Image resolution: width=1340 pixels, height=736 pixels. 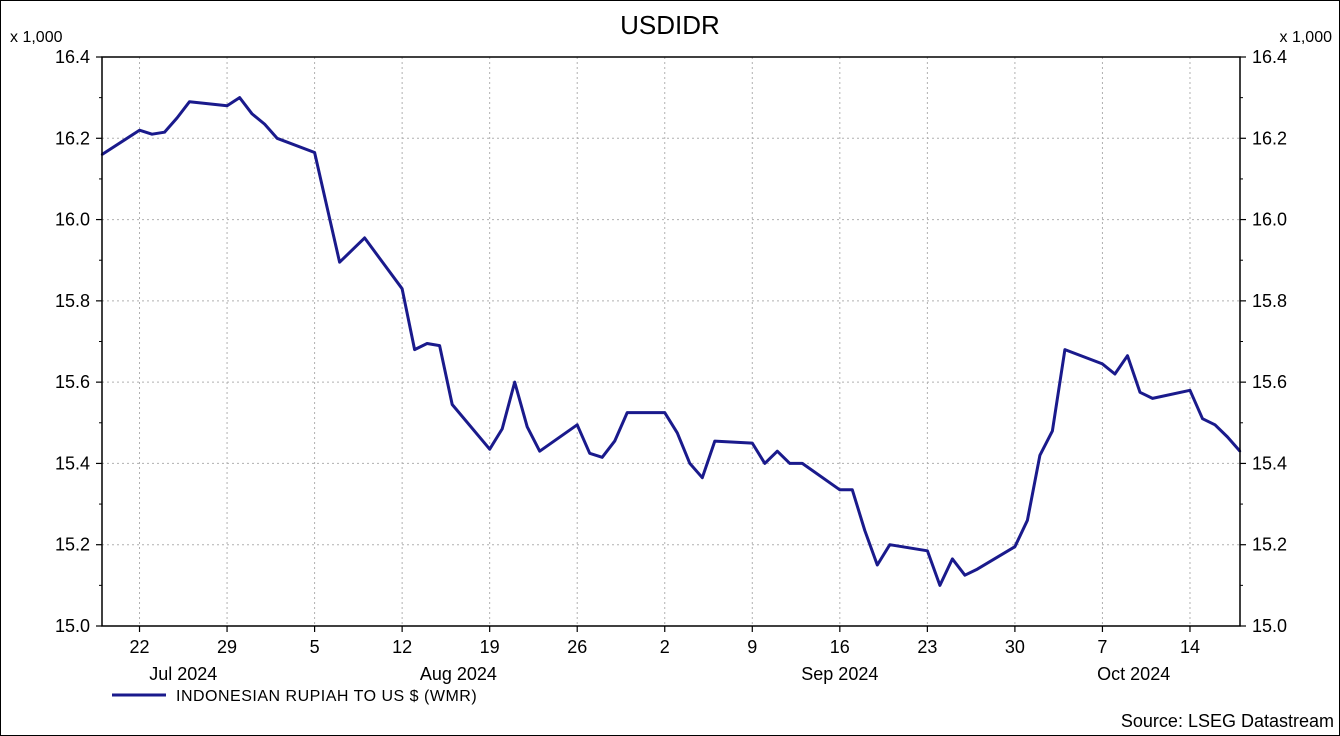 What do you see at coordinates (183, 674) in the screenshot?
I see `x-month-label: Jul 2024` at bounding box center [183, 674].